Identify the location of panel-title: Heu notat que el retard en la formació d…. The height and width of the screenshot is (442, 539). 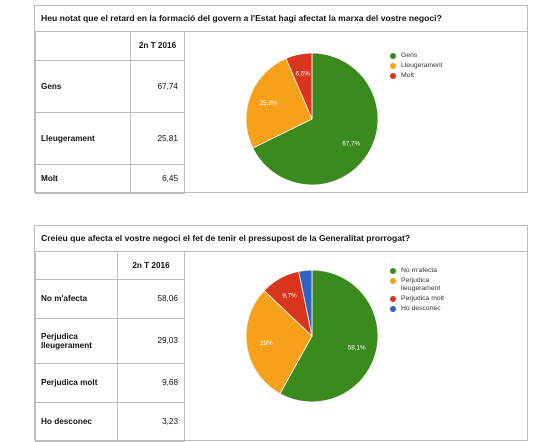
(281, 19).